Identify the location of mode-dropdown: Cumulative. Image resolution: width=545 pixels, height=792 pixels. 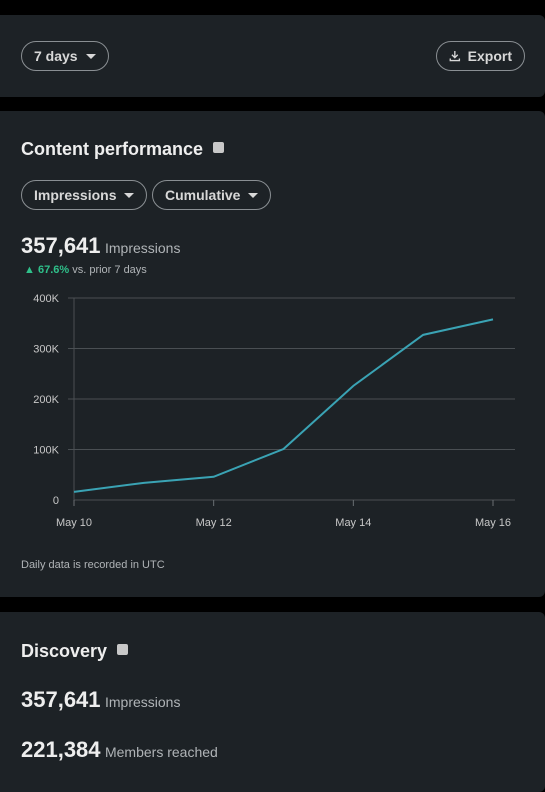
(212, 195).